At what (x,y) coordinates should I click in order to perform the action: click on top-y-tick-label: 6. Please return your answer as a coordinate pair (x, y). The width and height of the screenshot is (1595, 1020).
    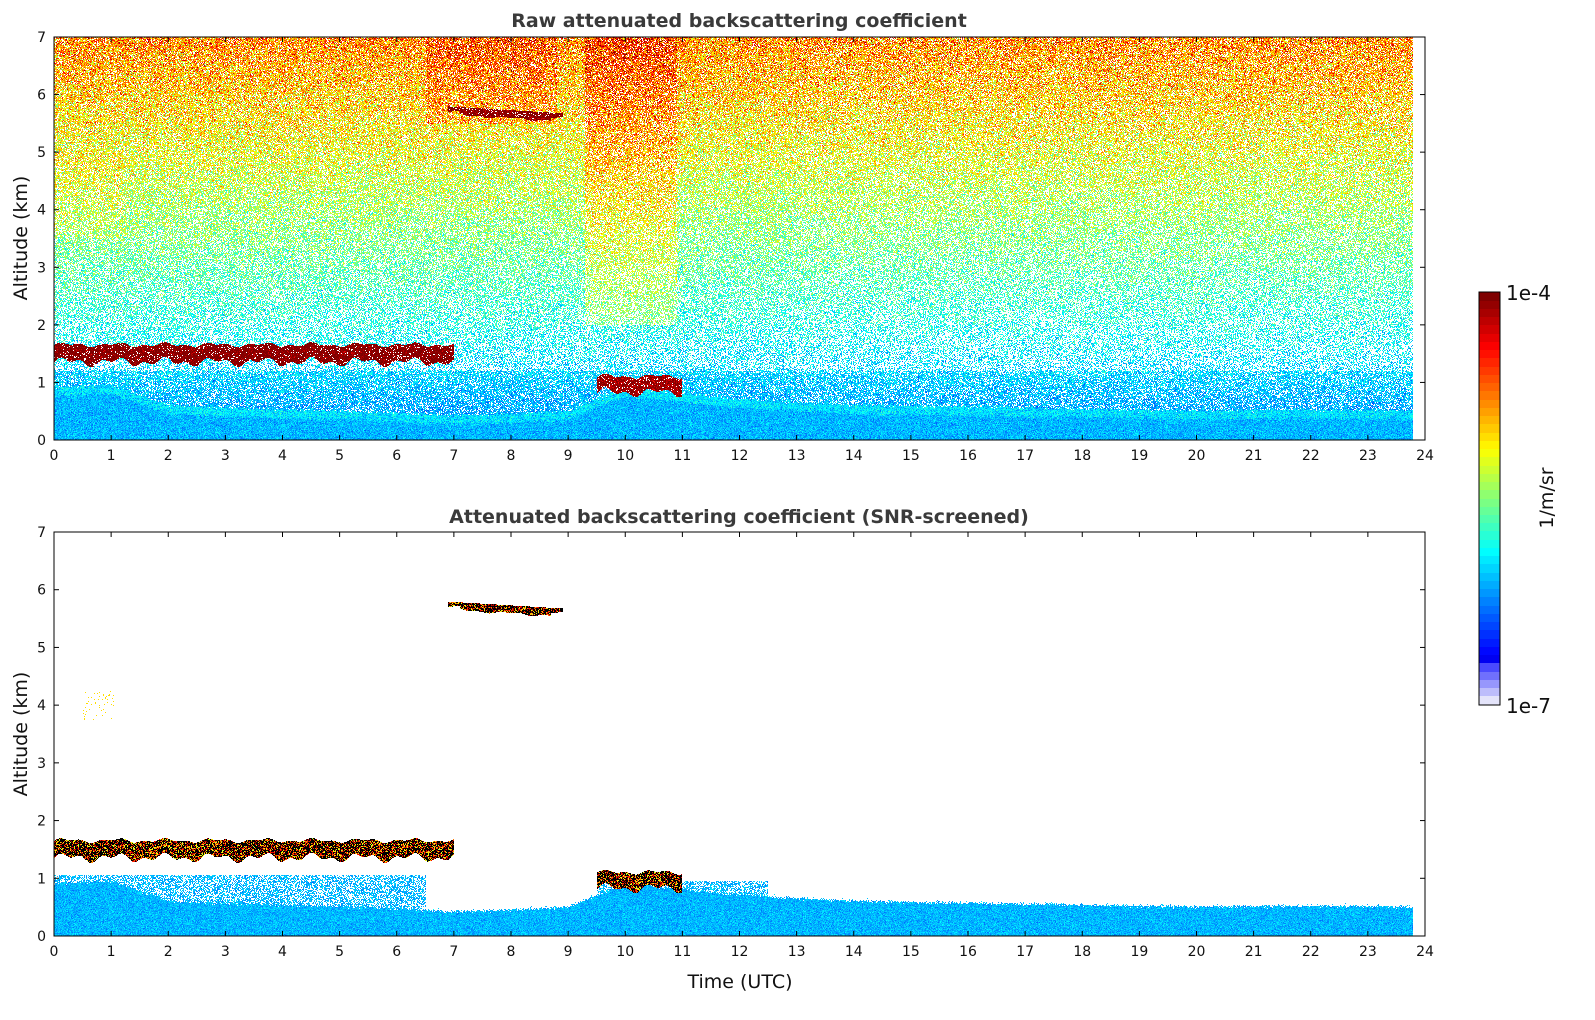
    Looking at the image, I should click on (41, 96).